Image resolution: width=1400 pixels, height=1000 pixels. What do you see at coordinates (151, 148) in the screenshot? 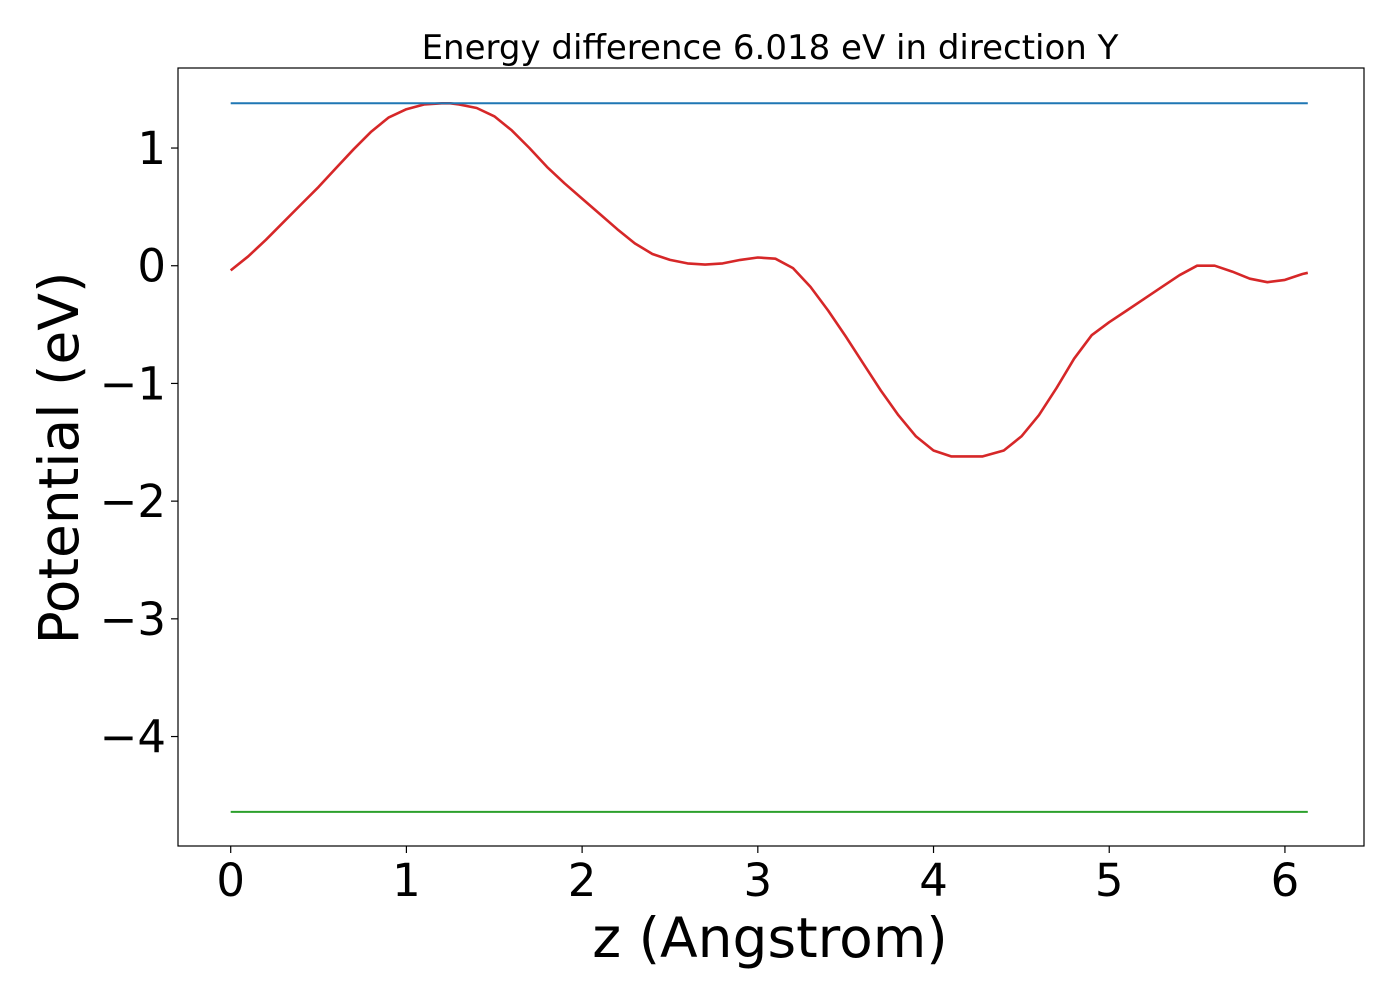
I see `y-tick-label: 1` at bounding box center [151, 148].